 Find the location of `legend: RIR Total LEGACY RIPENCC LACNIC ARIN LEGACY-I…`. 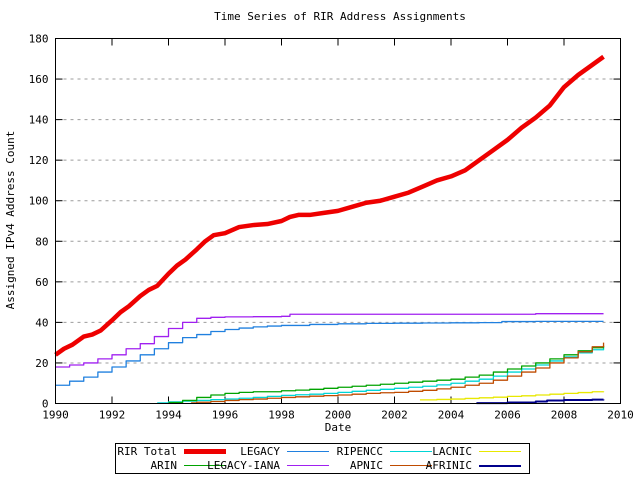

legend: RIR Total LEGACY RIPENCC LACNIC ARIN LEGACY-I… is located at coordinates (322, 458).